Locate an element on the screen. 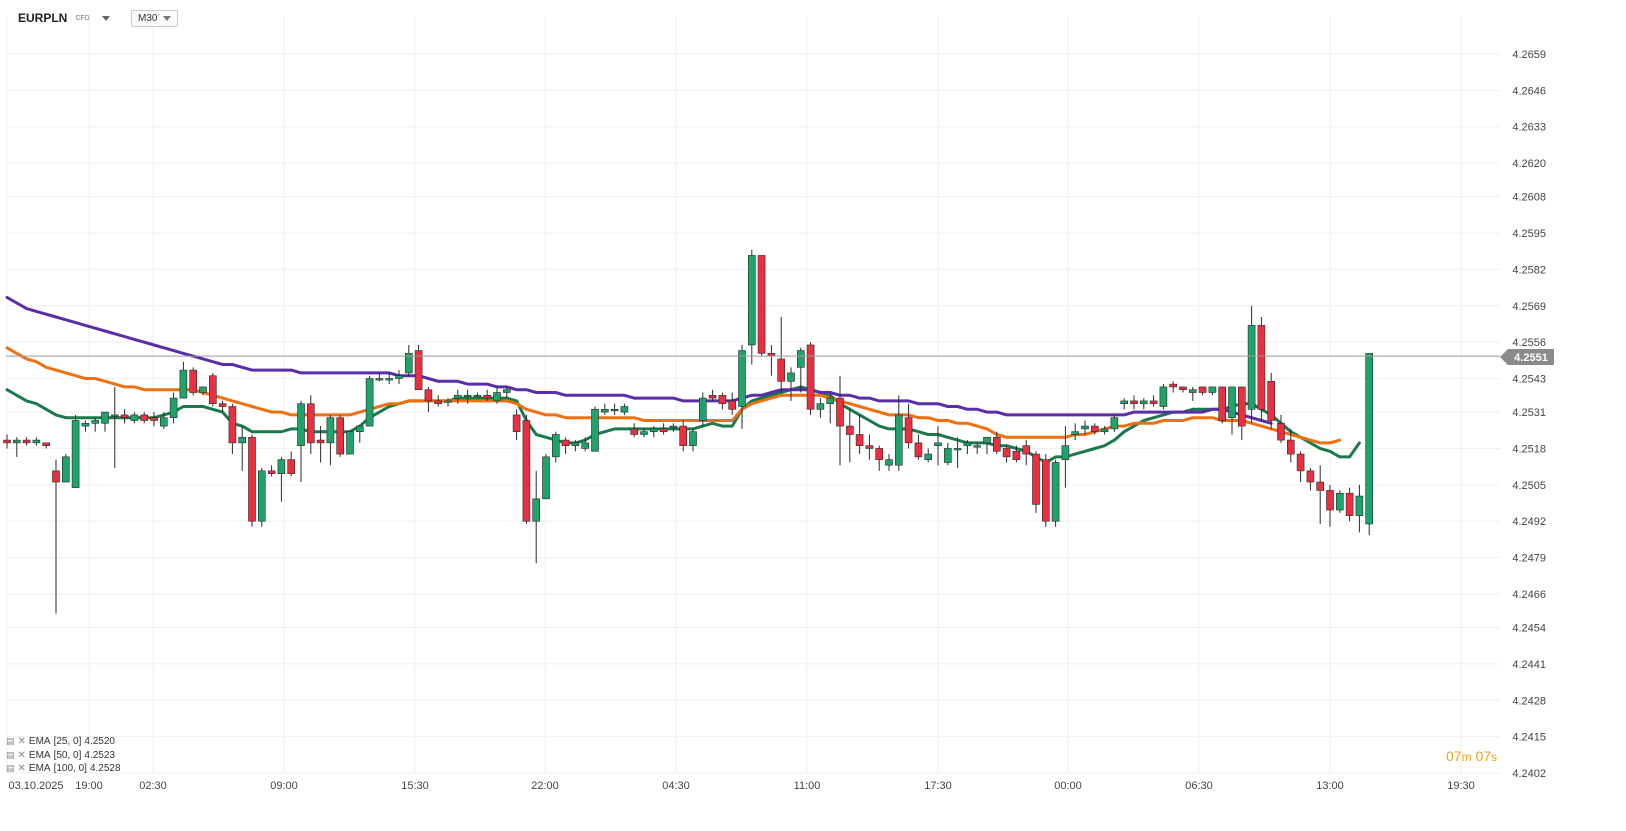 The image size is (1626, 831). timeframe-label: M30 is located at coordinates (148, 18).